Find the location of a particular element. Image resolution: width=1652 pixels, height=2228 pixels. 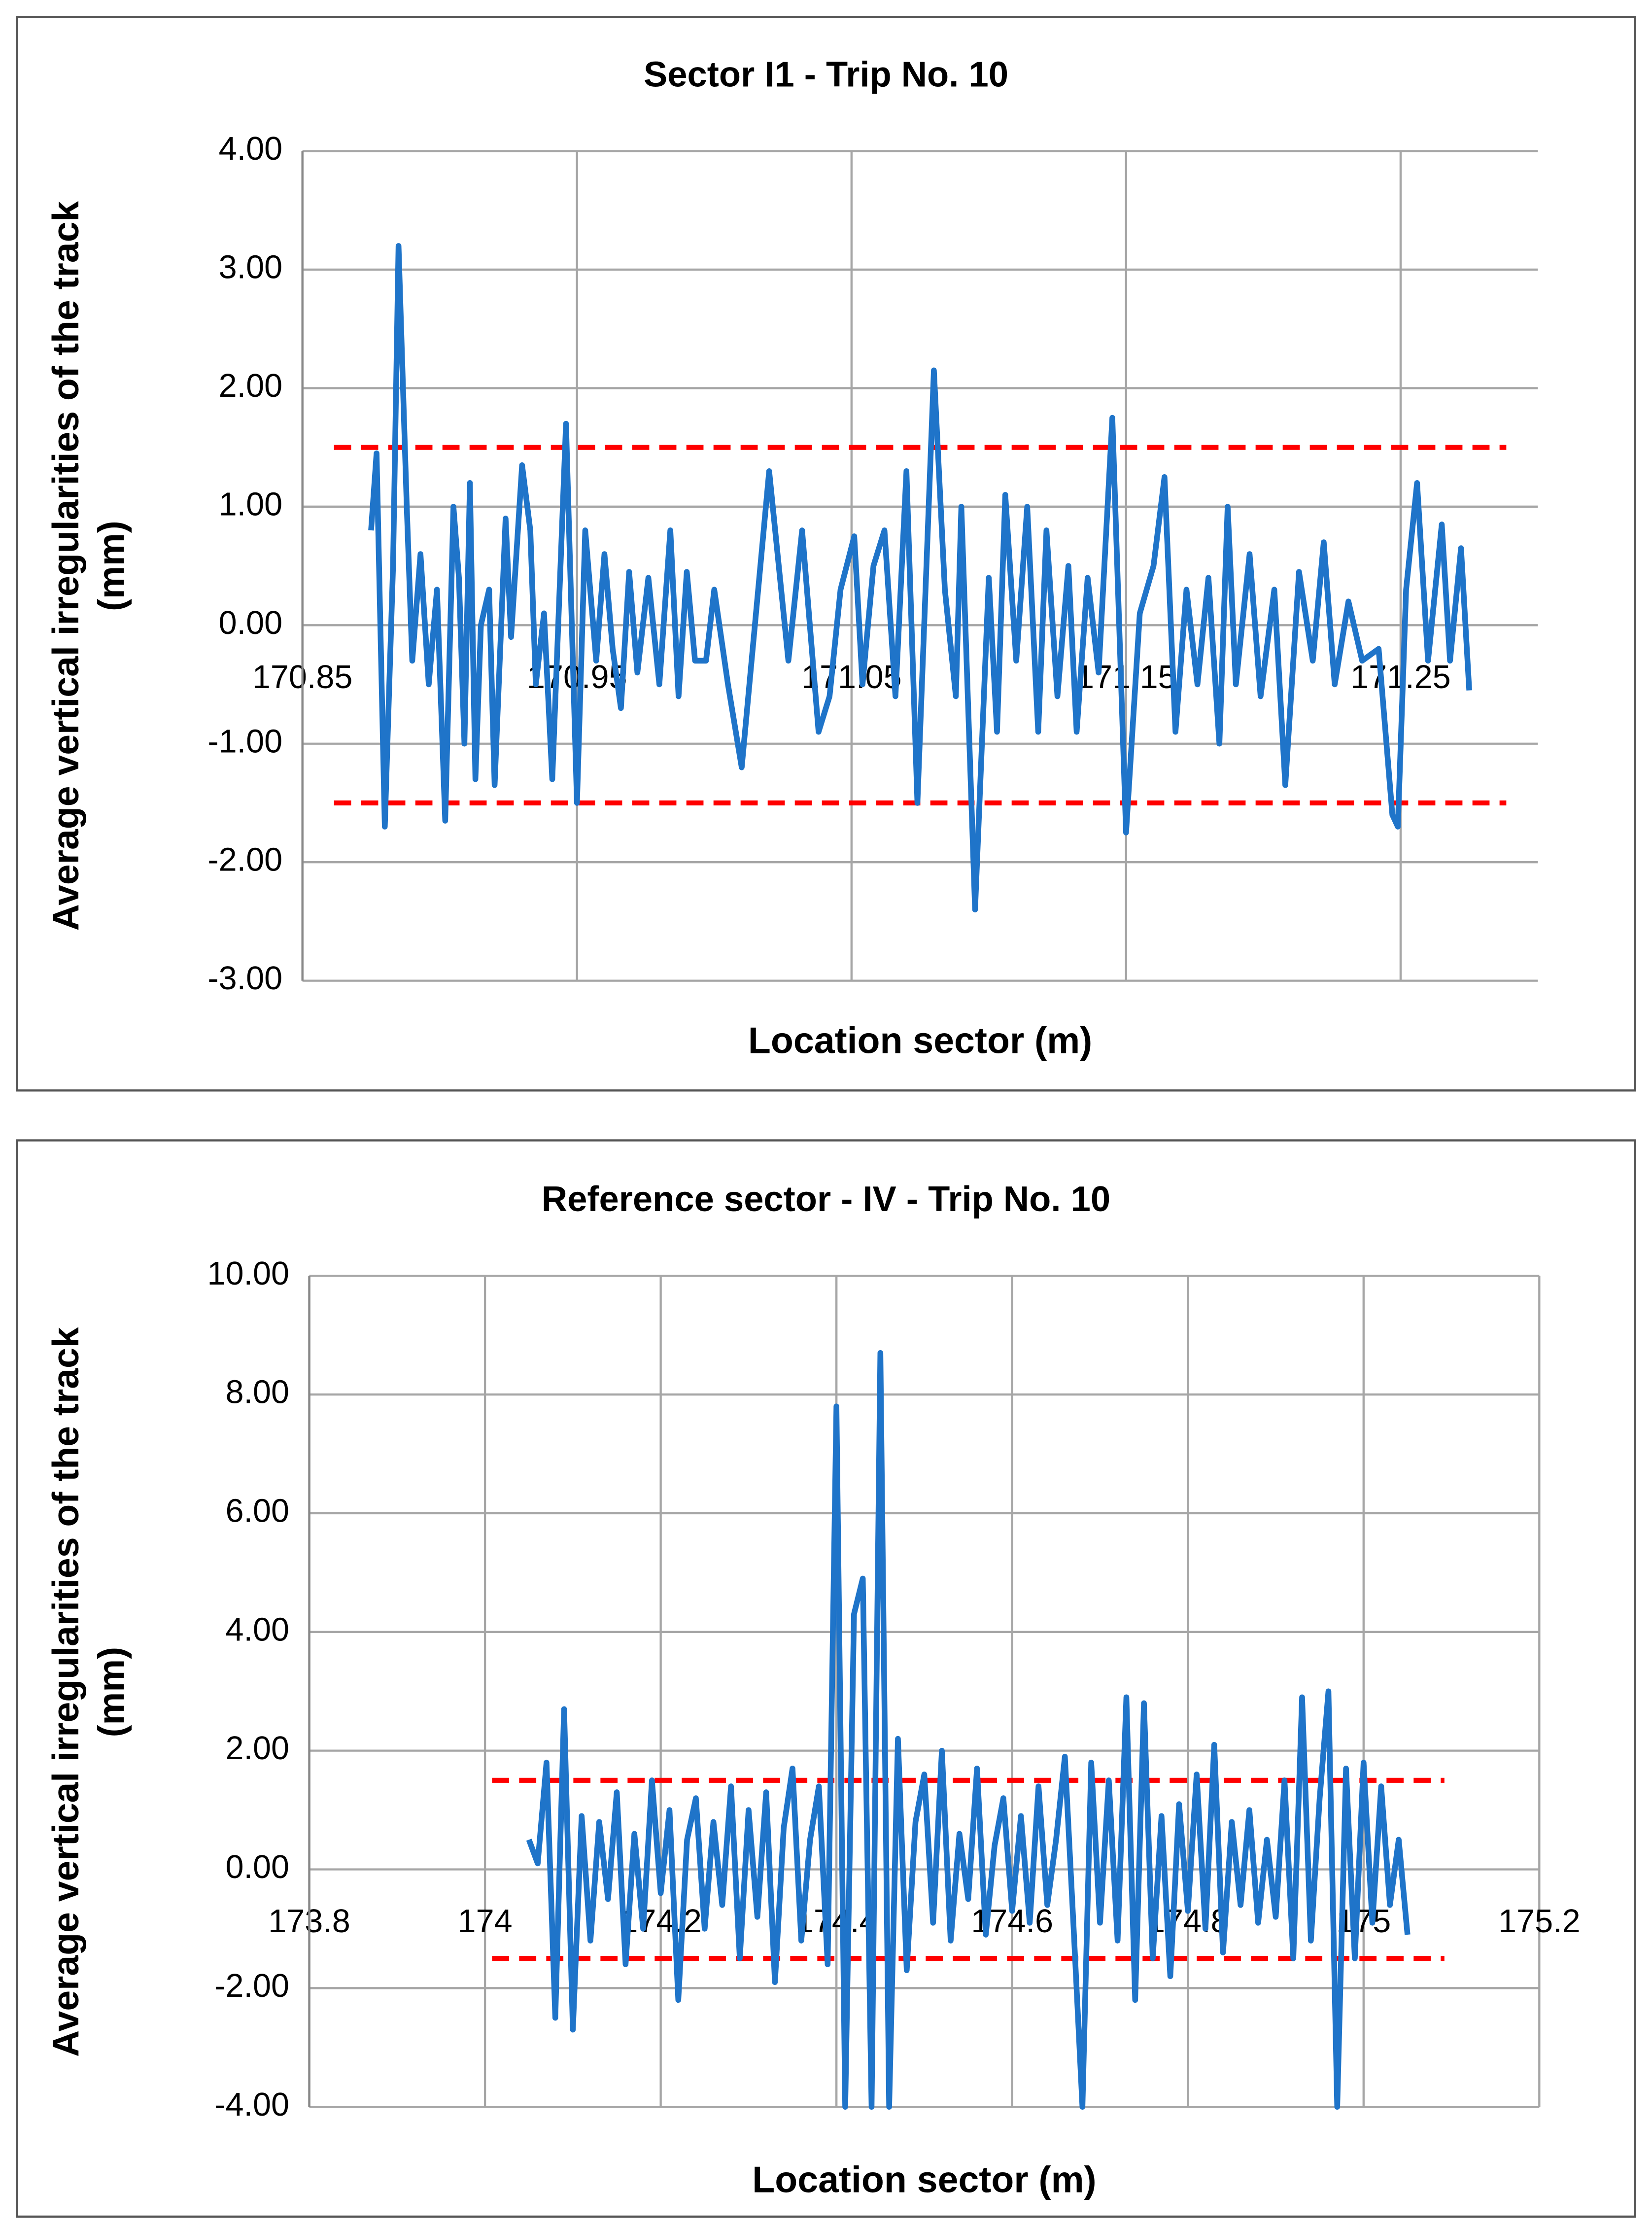

y-tick-label: -4.00 is located at coordinates (251, 2105).